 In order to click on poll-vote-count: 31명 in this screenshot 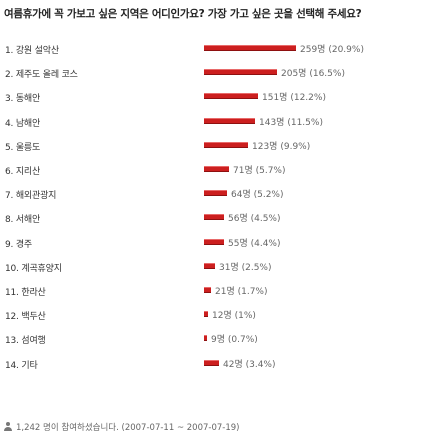, I will do `click(229, 267)`.